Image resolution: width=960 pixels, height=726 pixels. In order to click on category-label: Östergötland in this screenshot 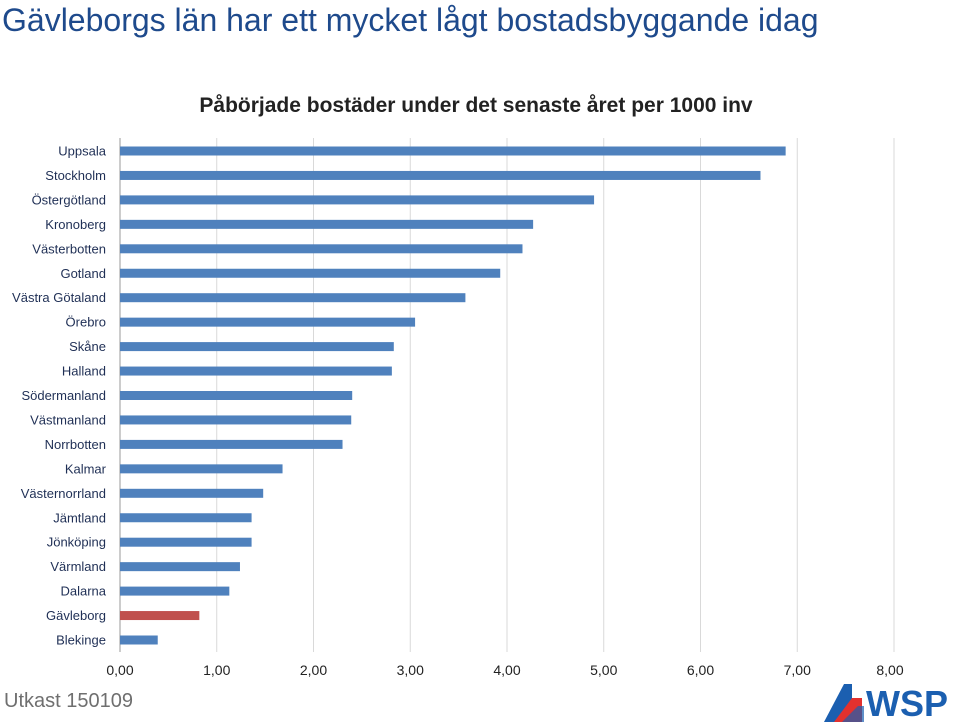, I will do `click(69, 199)`.